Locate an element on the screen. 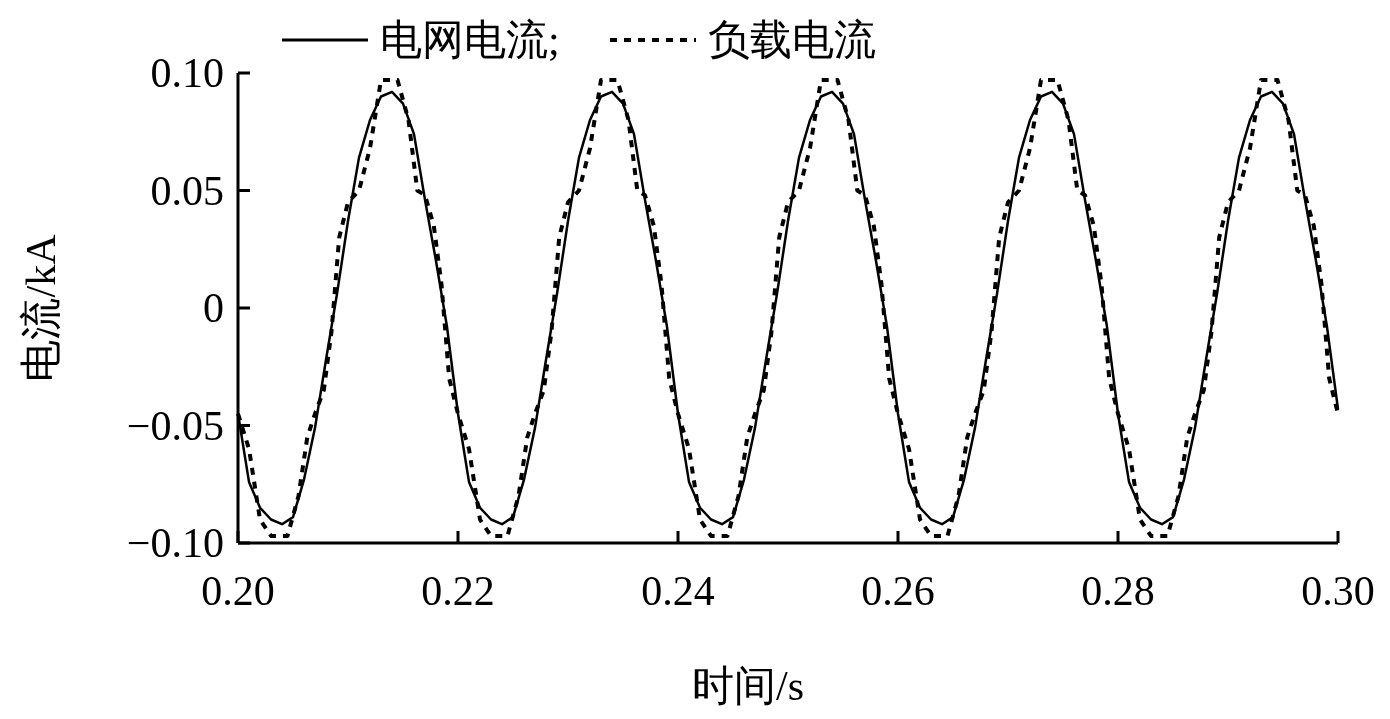 The height and width of the screenshot is (719, 1390). x-axis-title: 时间/s is located at coordinates (748, 686).